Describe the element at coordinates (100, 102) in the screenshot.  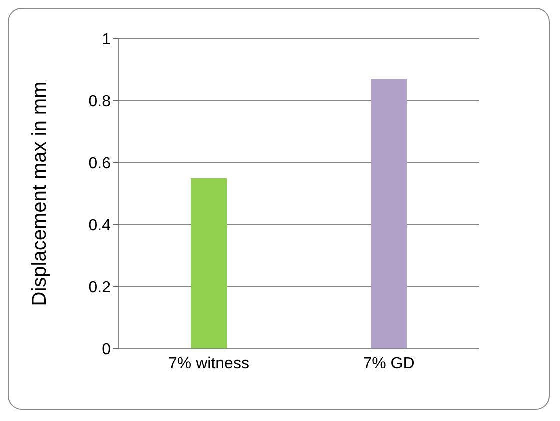
I see `y-tick-label: 0.8` at that location.